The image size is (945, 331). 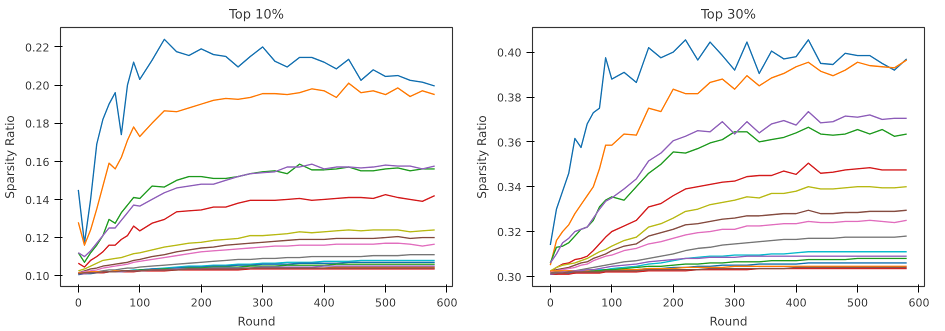 I want to click on y-tick-label: 0.32, so click(x=509, y=233).